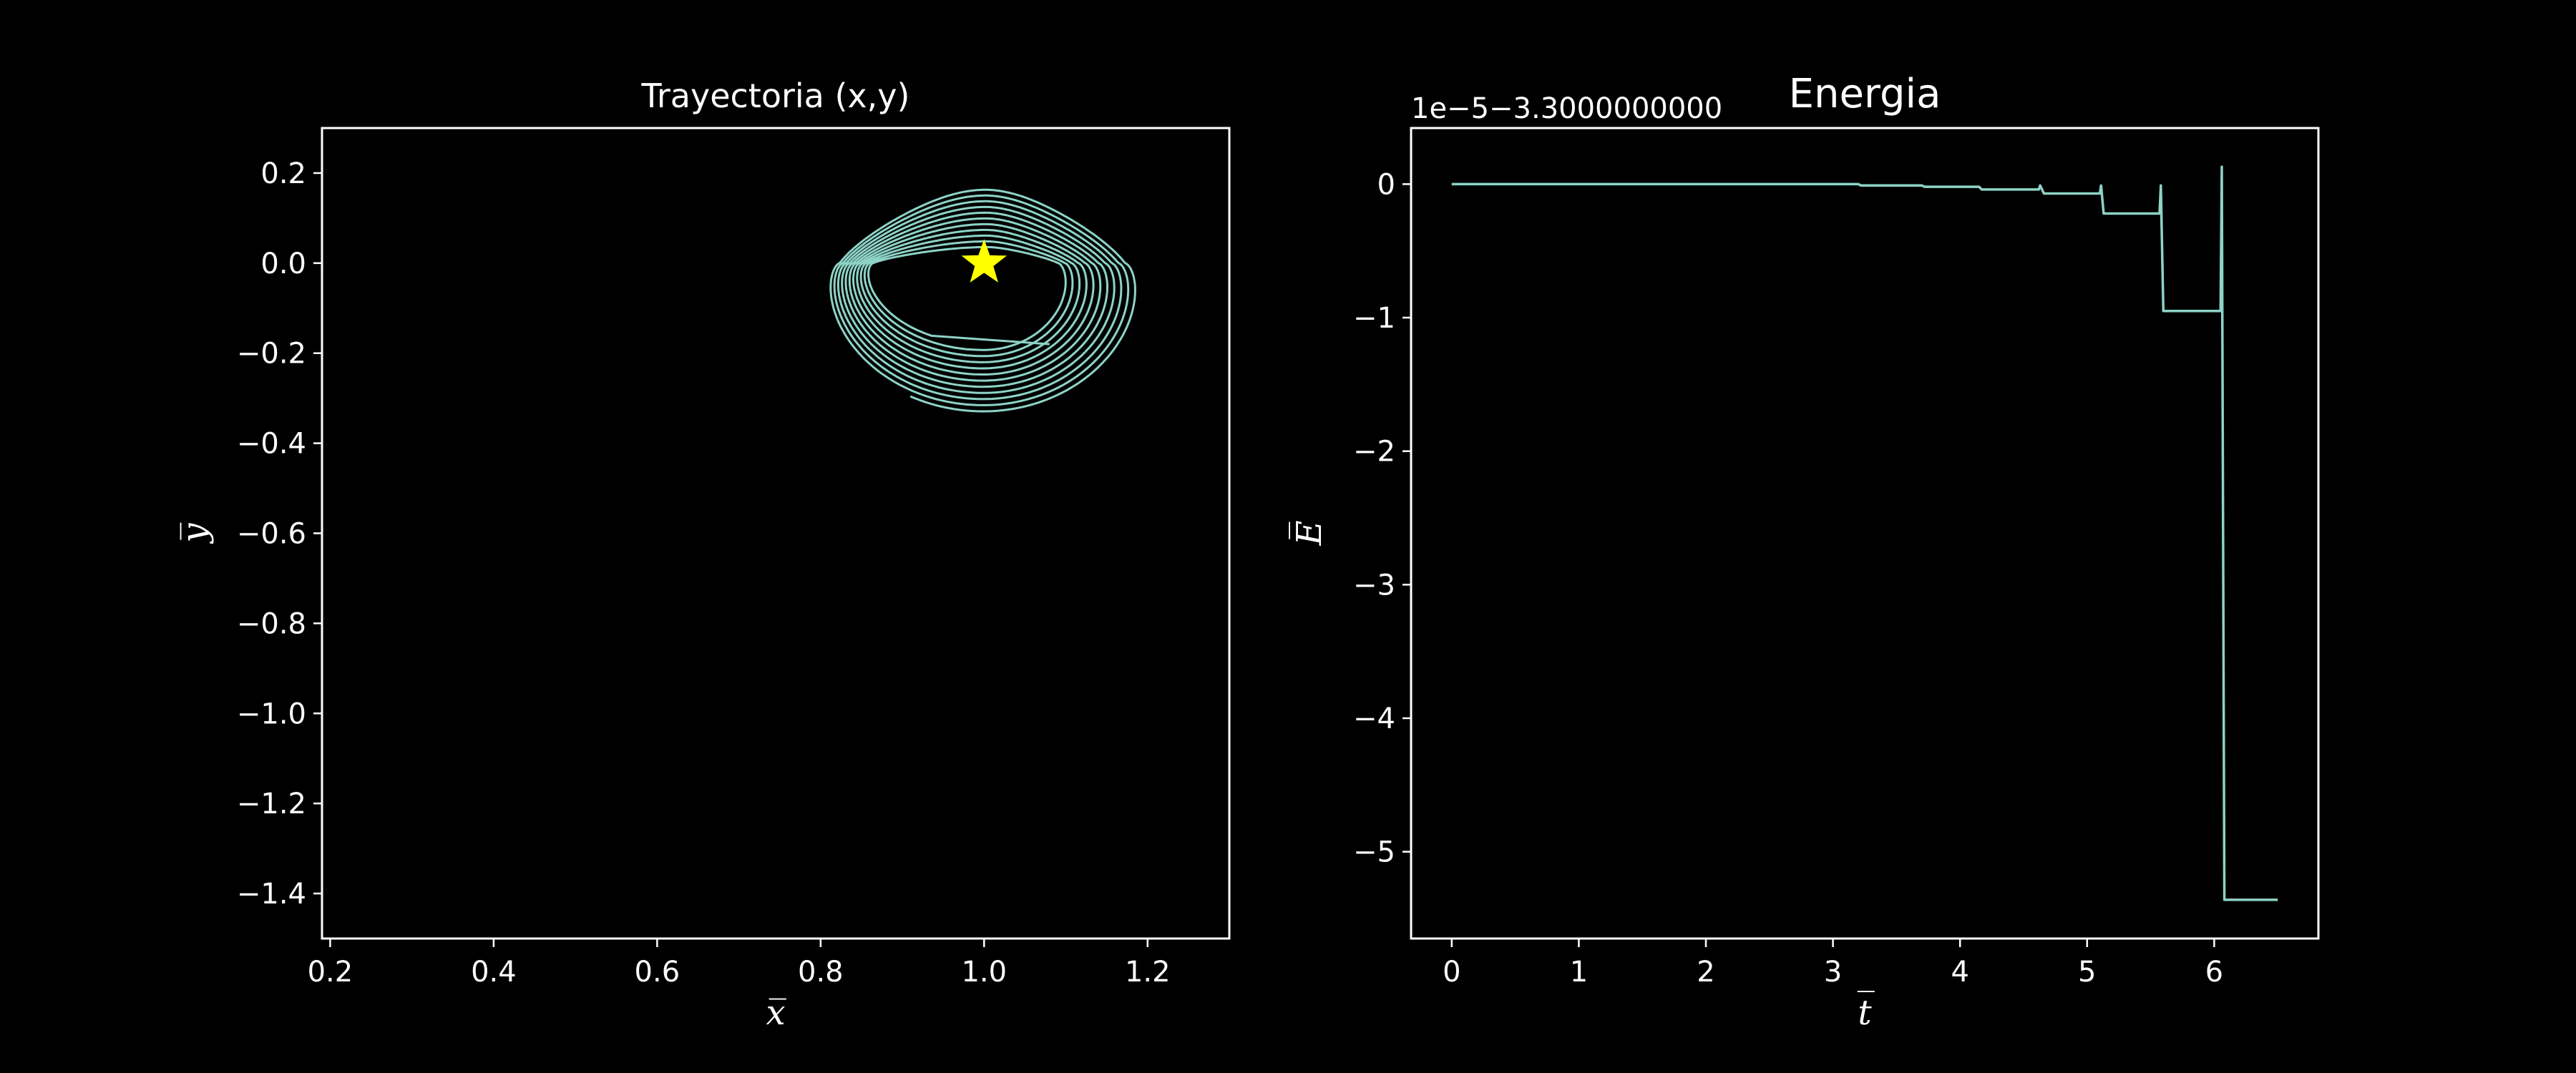 Image resolution: width=2576 pixels, height=1073 pixels. What do you see at coordinates (1374, 585) in the screenshot?
I see `energy-y-tick-label: −3` at bounding box center [1374, 585].